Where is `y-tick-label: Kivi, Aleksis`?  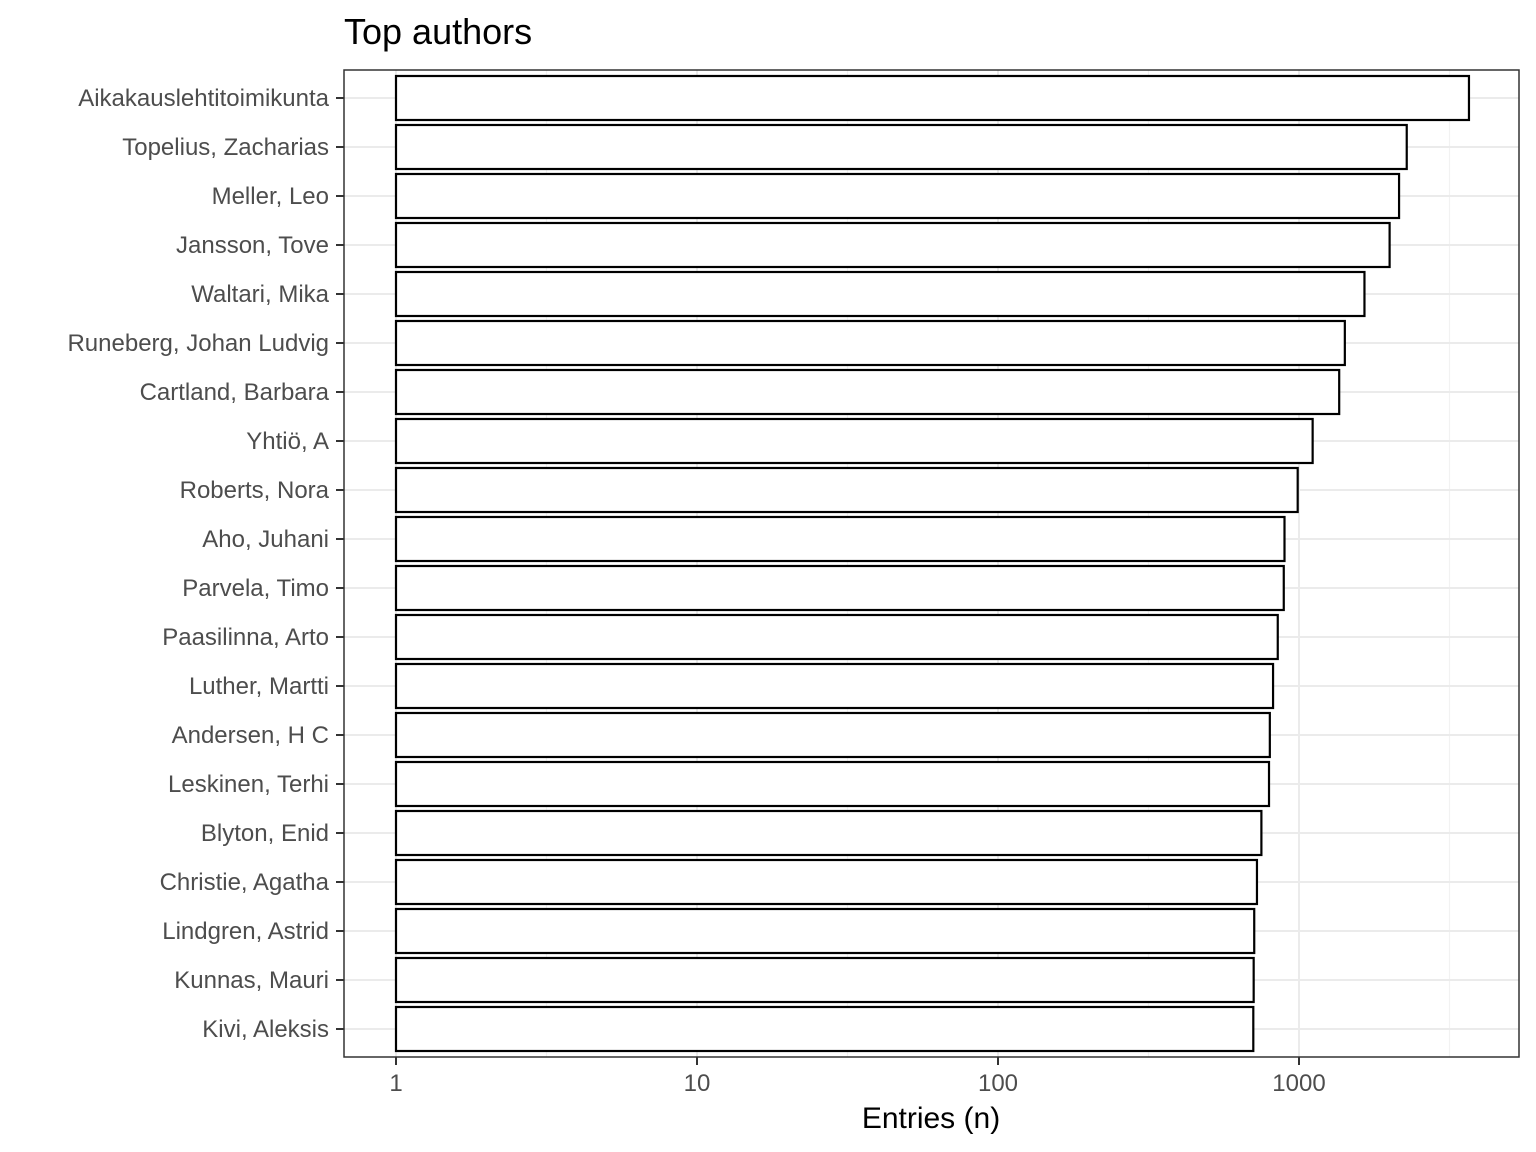
y-tick-label: Kivi, Aleksis is located at coordinates (265, 1029).